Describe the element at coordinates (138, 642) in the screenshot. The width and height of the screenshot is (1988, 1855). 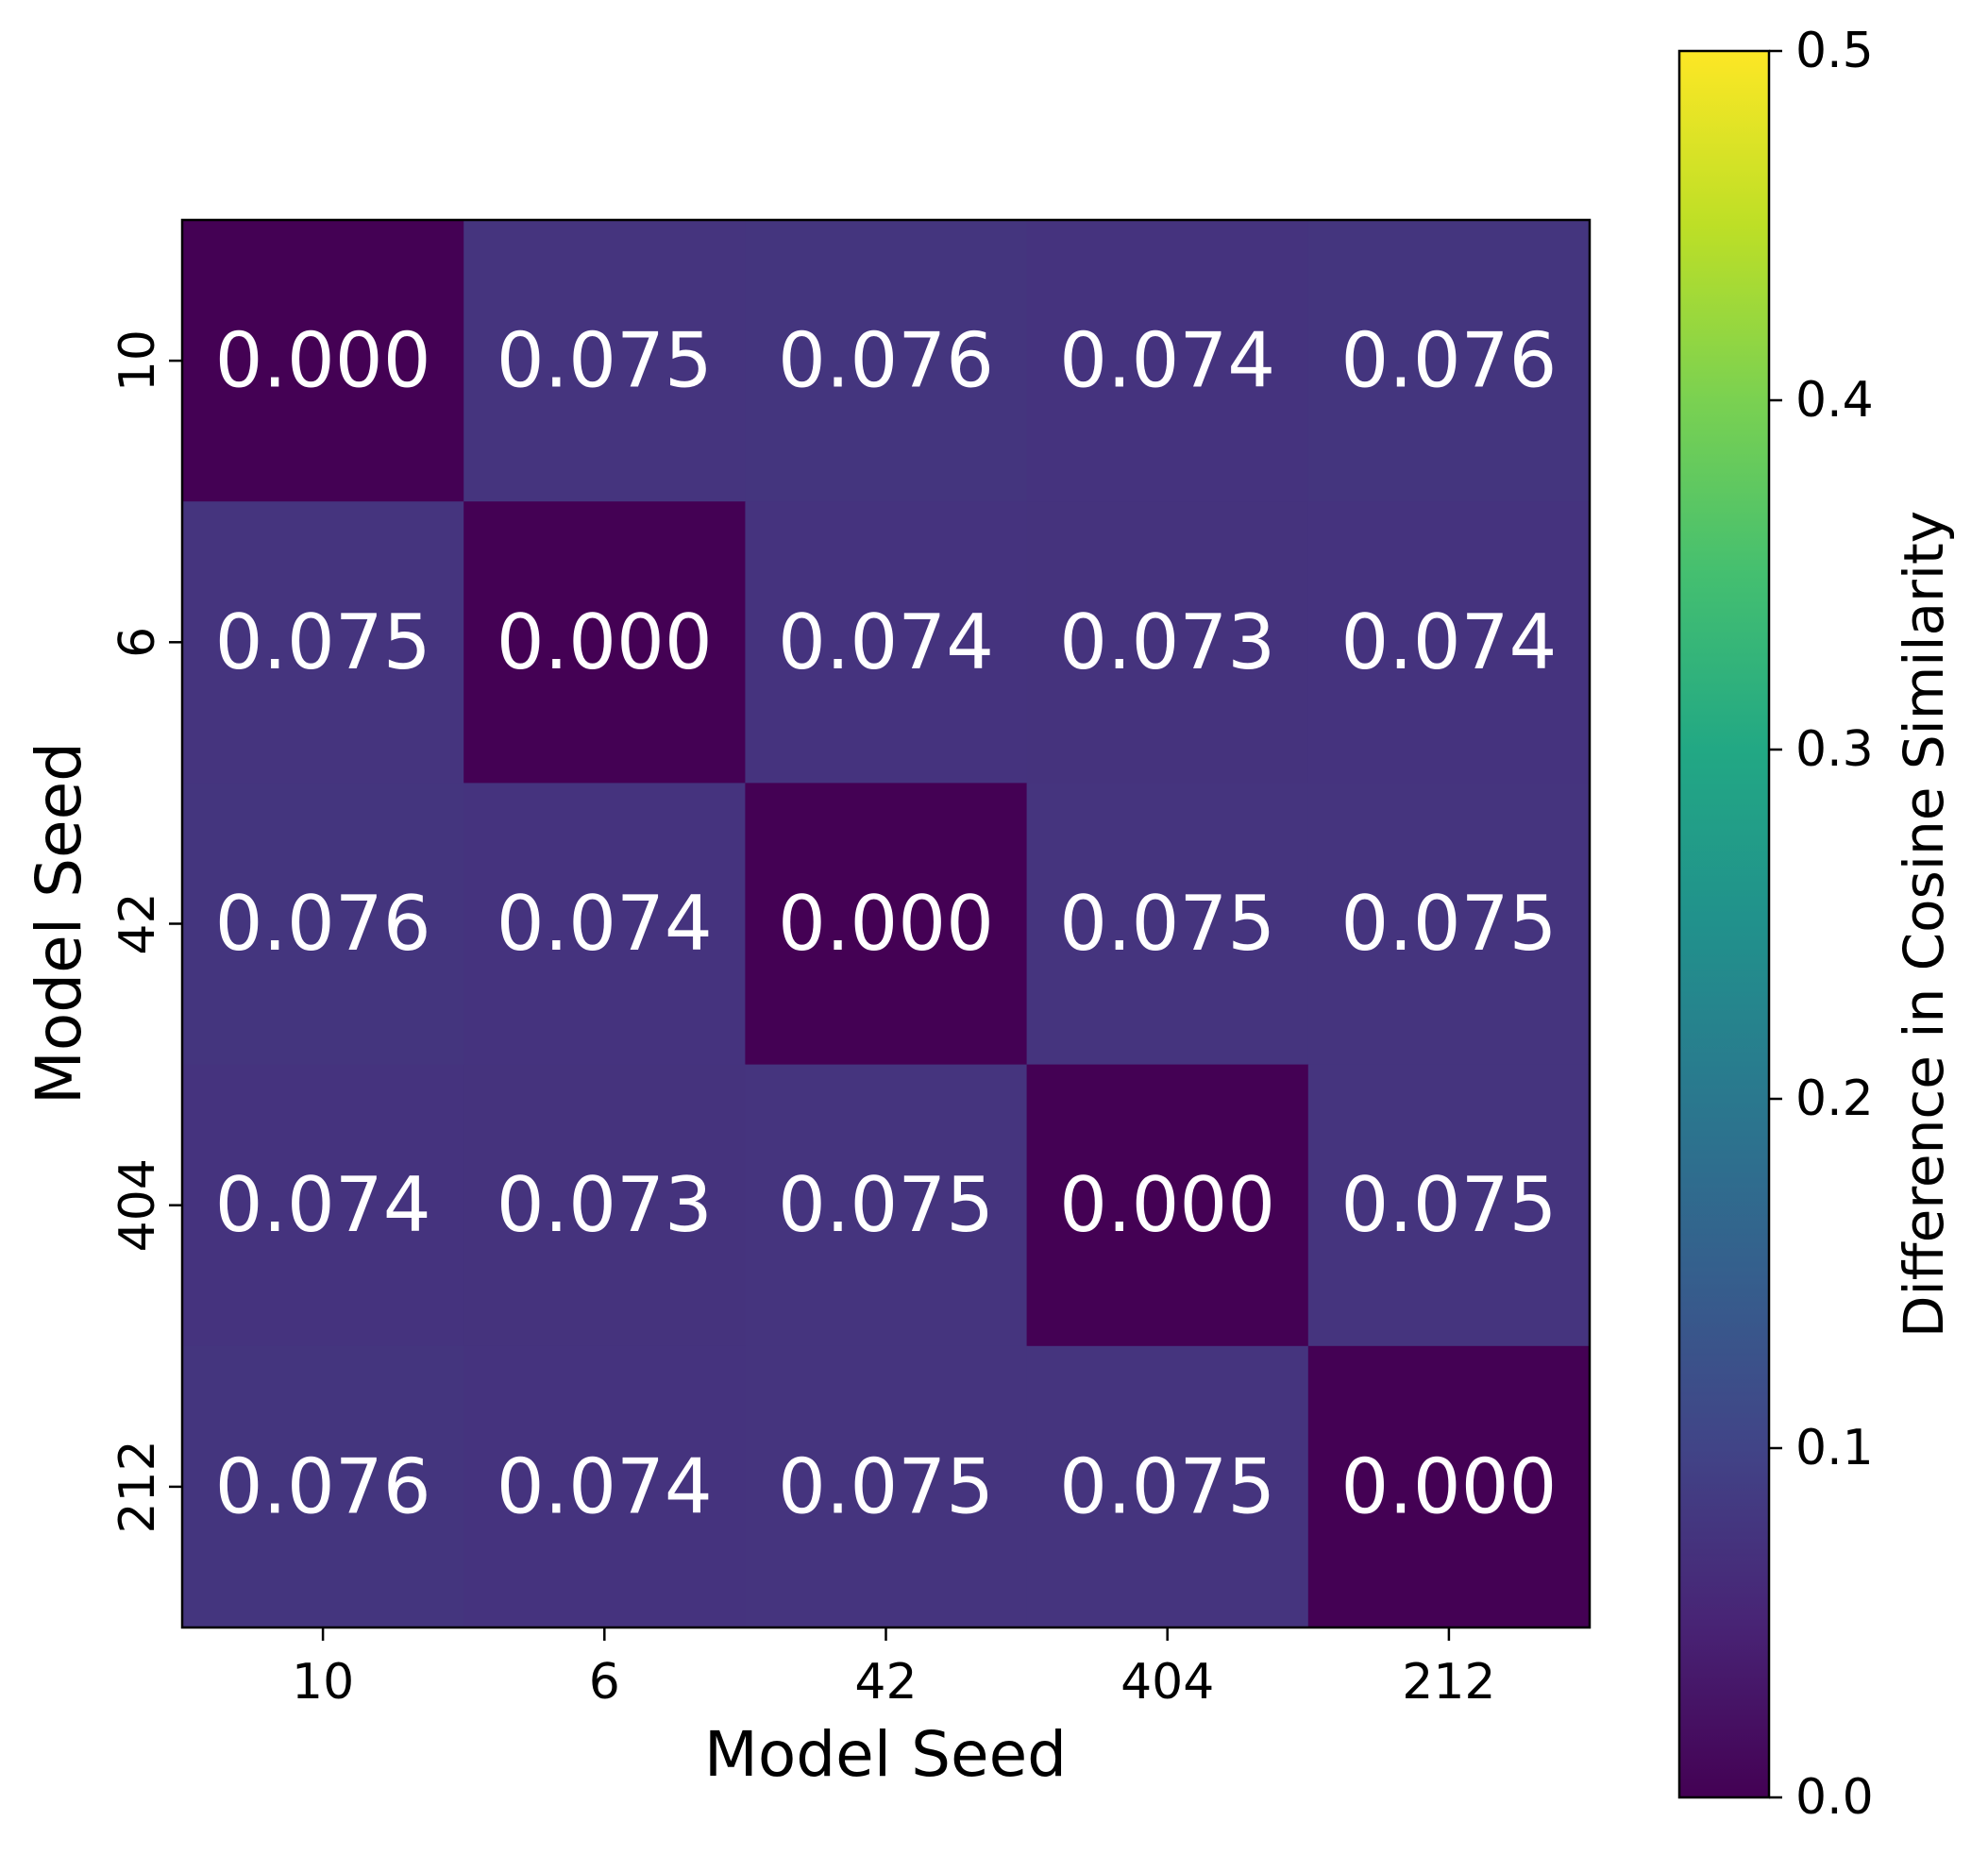
I see `y-tick-label: 6` at that location.